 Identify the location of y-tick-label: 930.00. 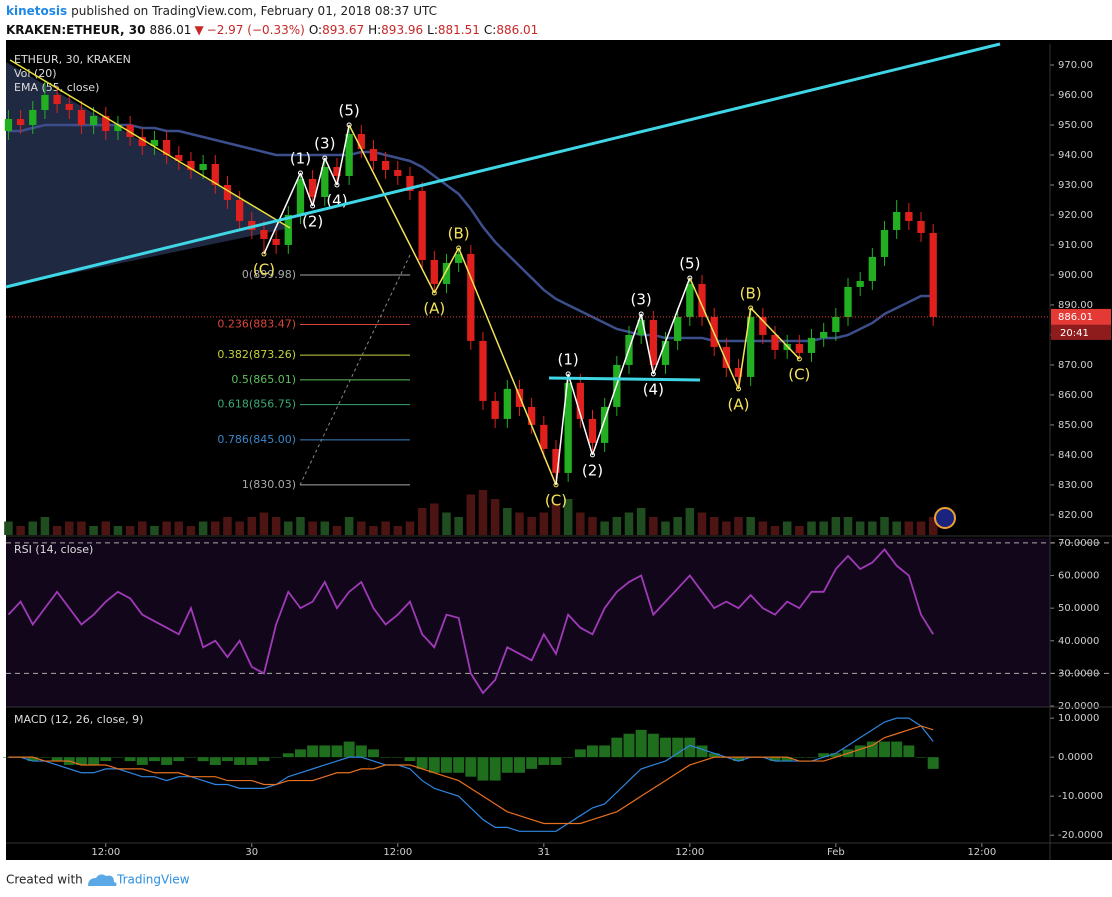
(1075, 185).